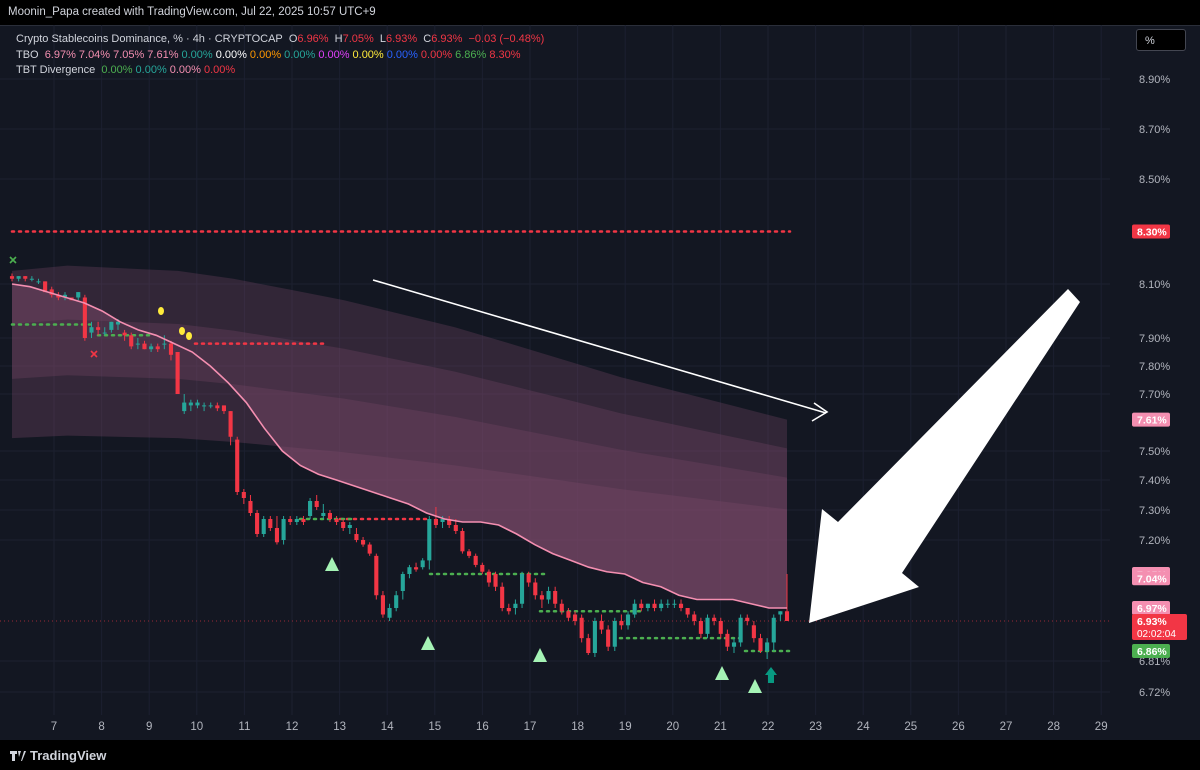  Describe the element at coordinates (1154, 130) in the screenshot. I see `y-tick-1: 8.70%` at that location.